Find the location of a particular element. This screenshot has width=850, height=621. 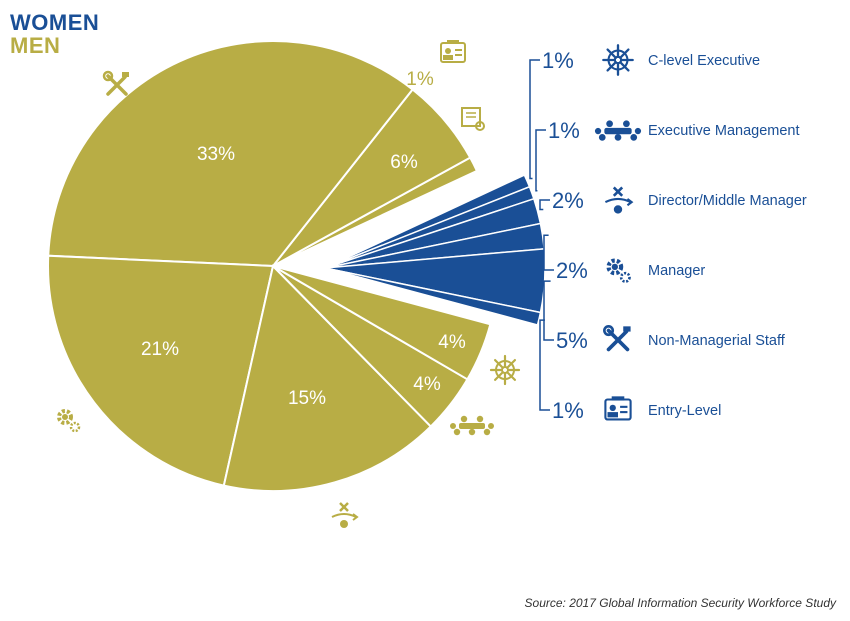

category-label-entry-level: Entry-Level is located at coordinates (684, 411).